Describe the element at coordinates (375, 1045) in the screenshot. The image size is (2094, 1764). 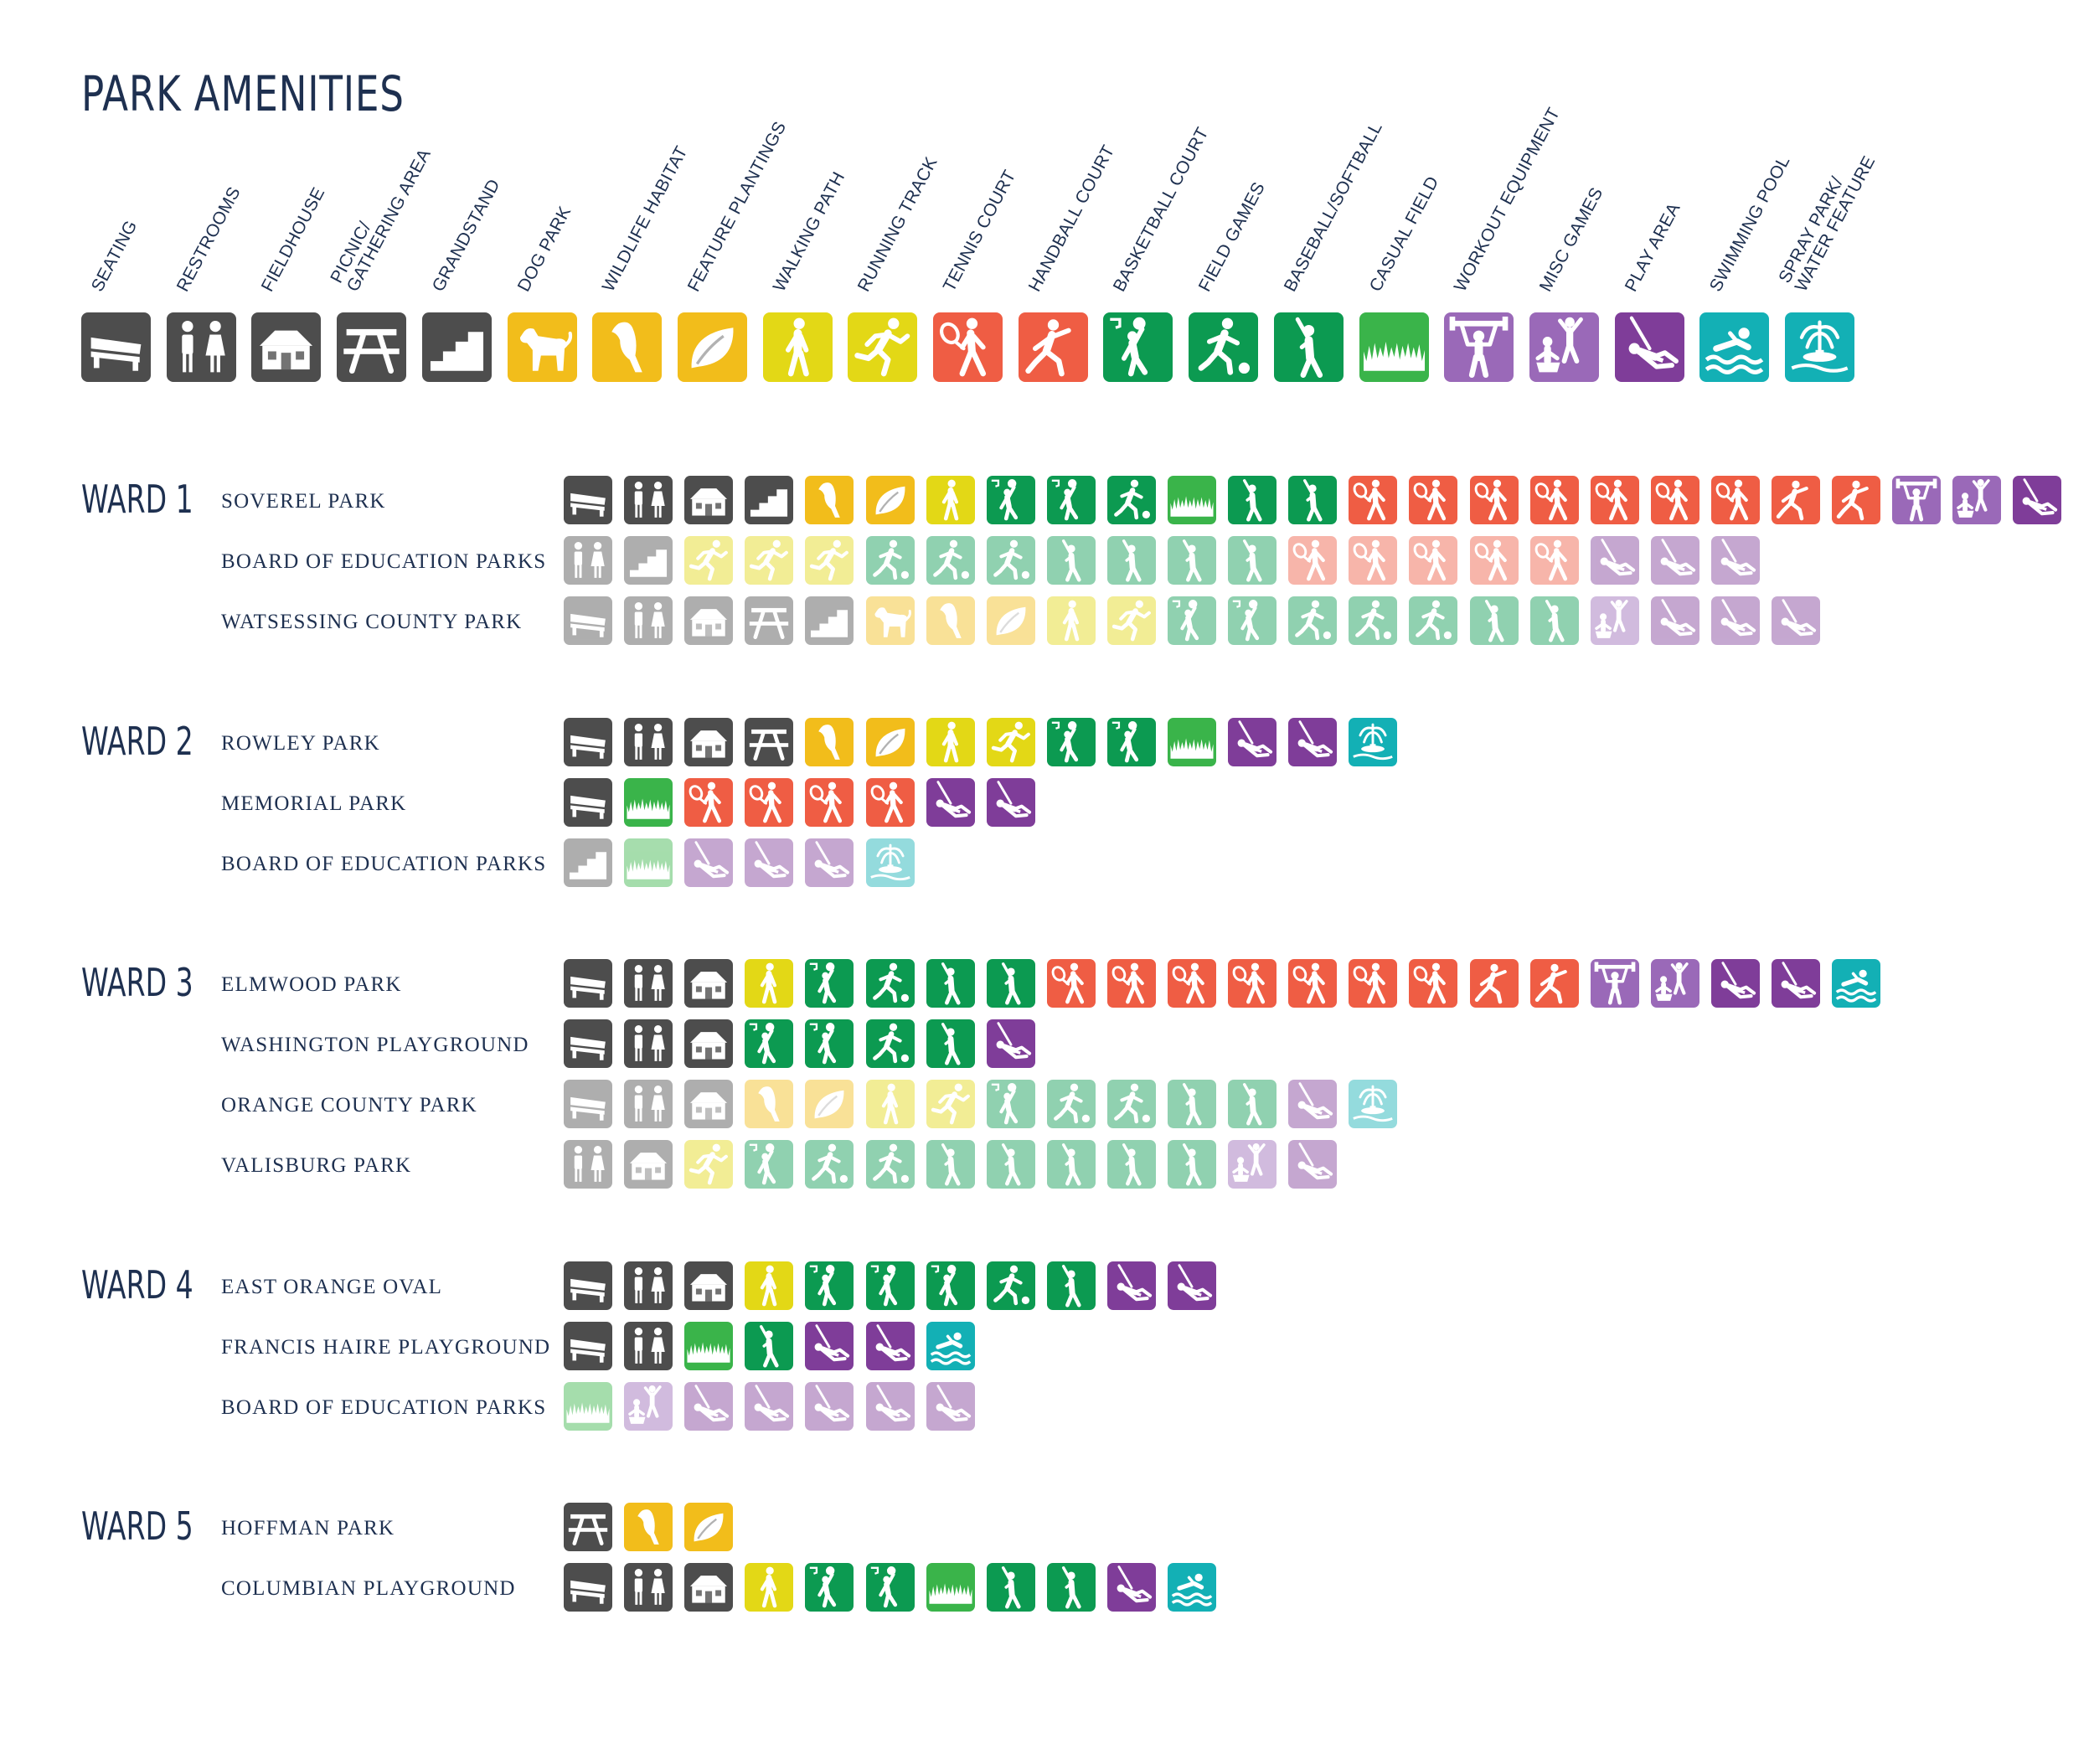
I see `park-name: WASHINGTON PLAYGROUND` at that location.